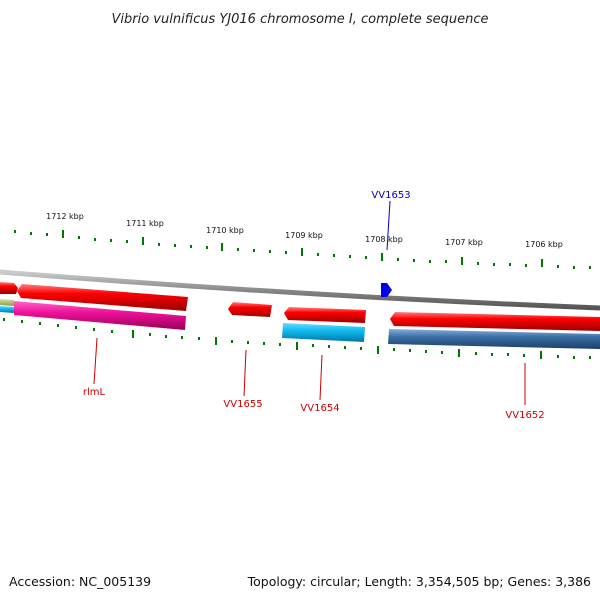  What do you see at coordinates (544, 244) in the screenshot?
I see `ruler-tick-label: 1706 kbp` at bounding box center [544, 244].